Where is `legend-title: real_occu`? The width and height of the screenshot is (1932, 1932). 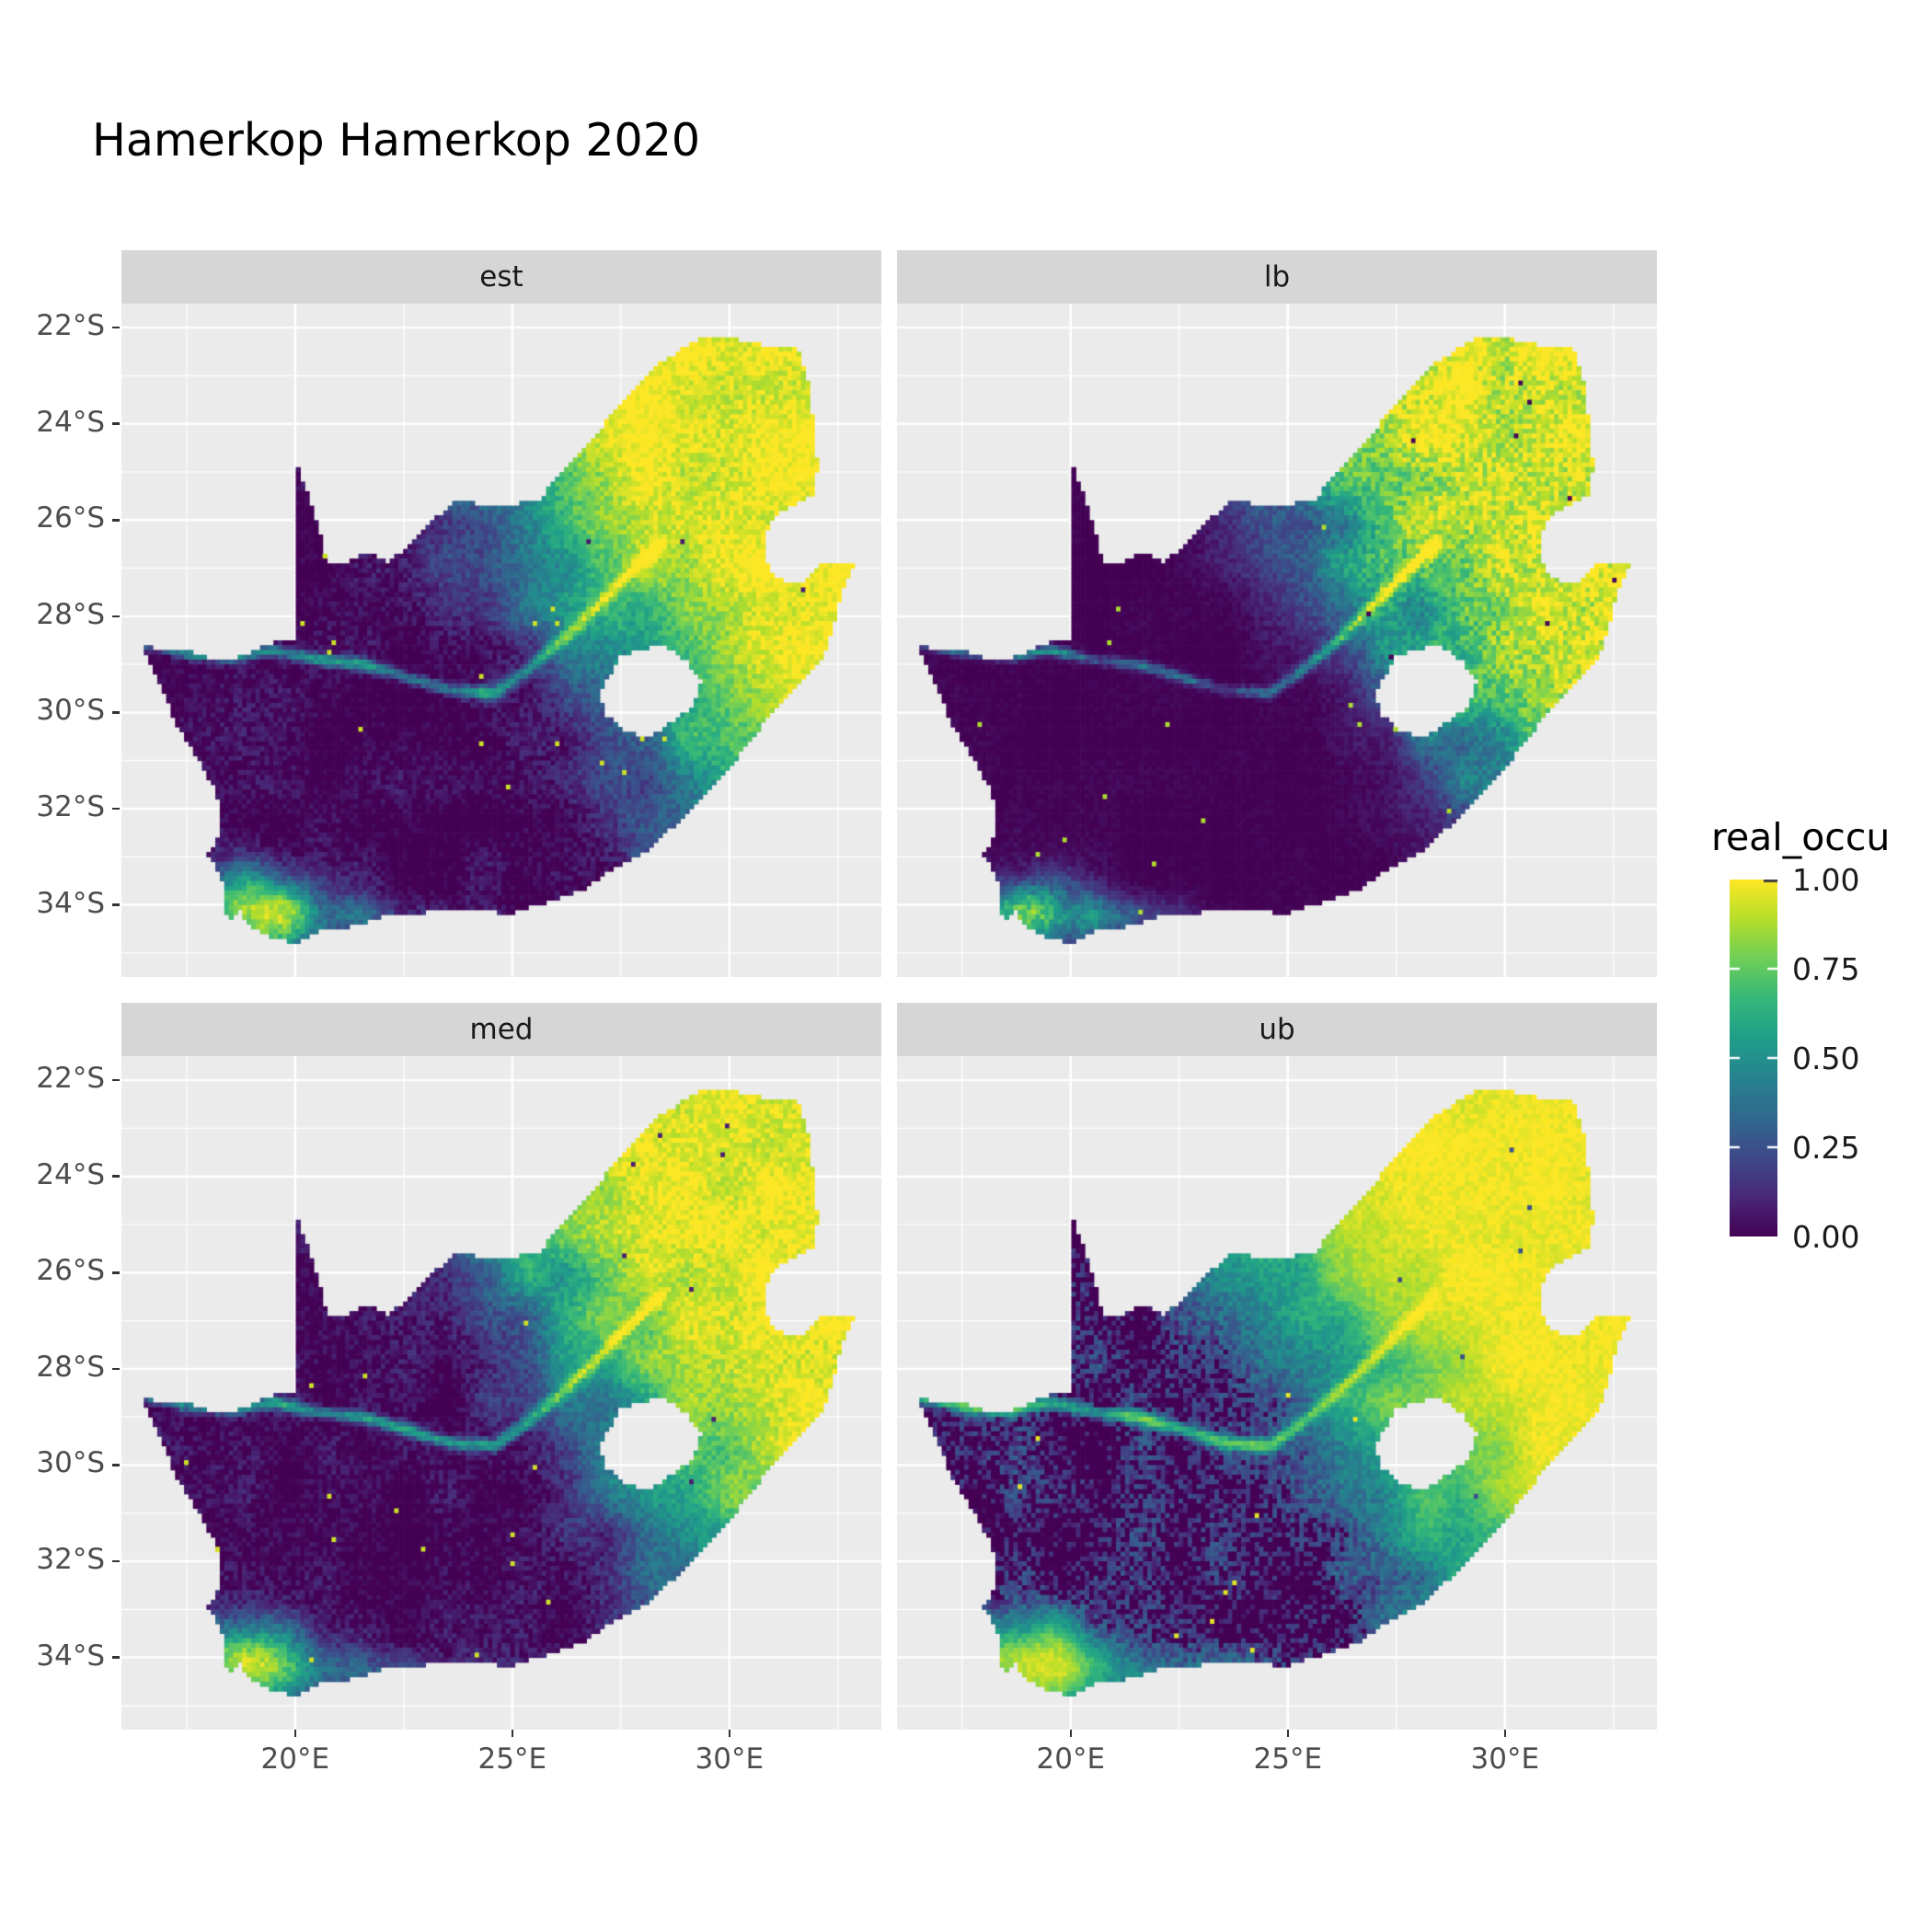 legend-title: real_occu is located at coordinates (1801, 837).